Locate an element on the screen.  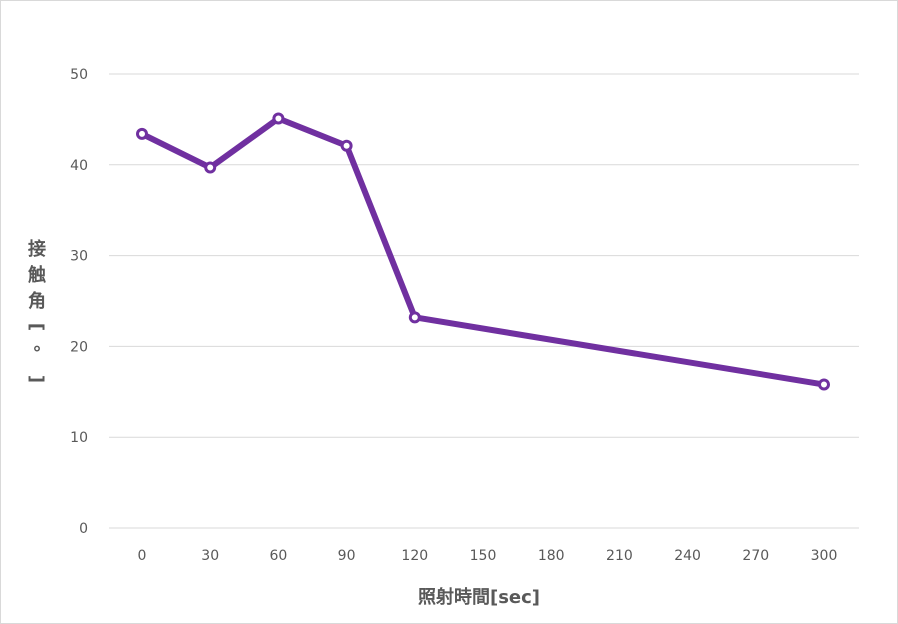
x-axis-title: 照射時間[sec] is located at coordinates (479, 597).